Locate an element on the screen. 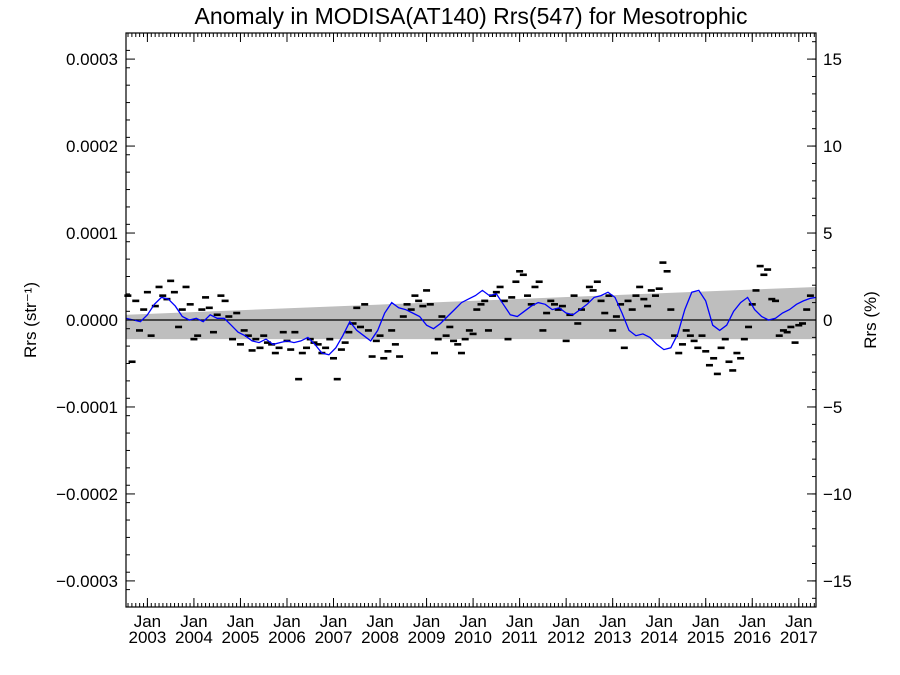 The height and width of the screenshot is (675, 900). y-tick-label-left: 0.0000 is located at coordinates (92, 320).